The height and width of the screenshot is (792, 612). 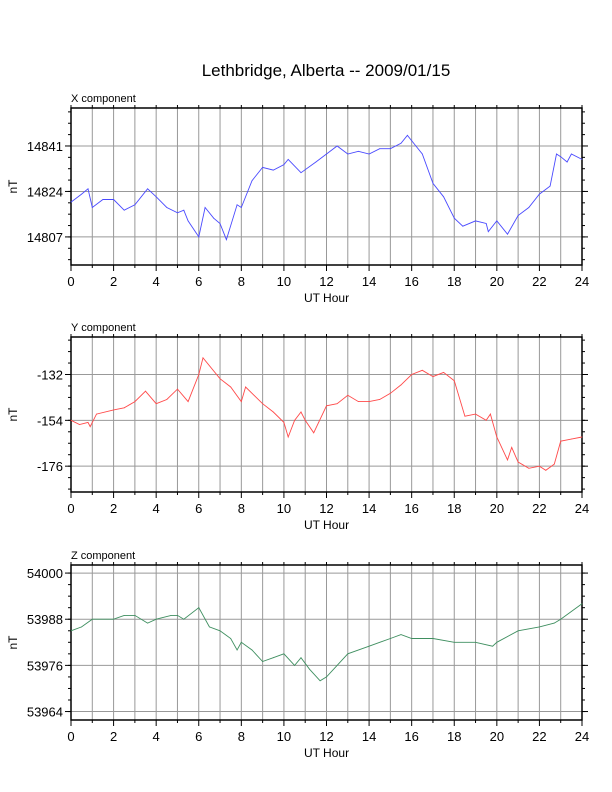 What do you see at coordinates (326, 525) in the screenshot?
I see `x-axis-label: UT Hour` at bounding box center [326, 525].